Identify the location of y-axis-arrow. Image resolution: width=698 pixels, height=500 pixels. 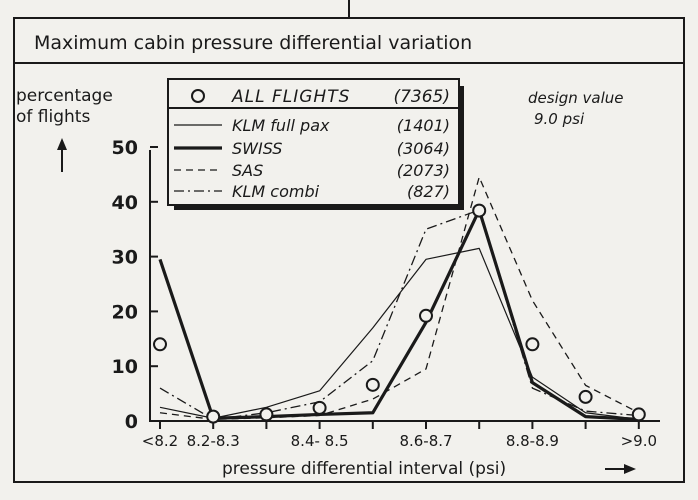
(62, 155).